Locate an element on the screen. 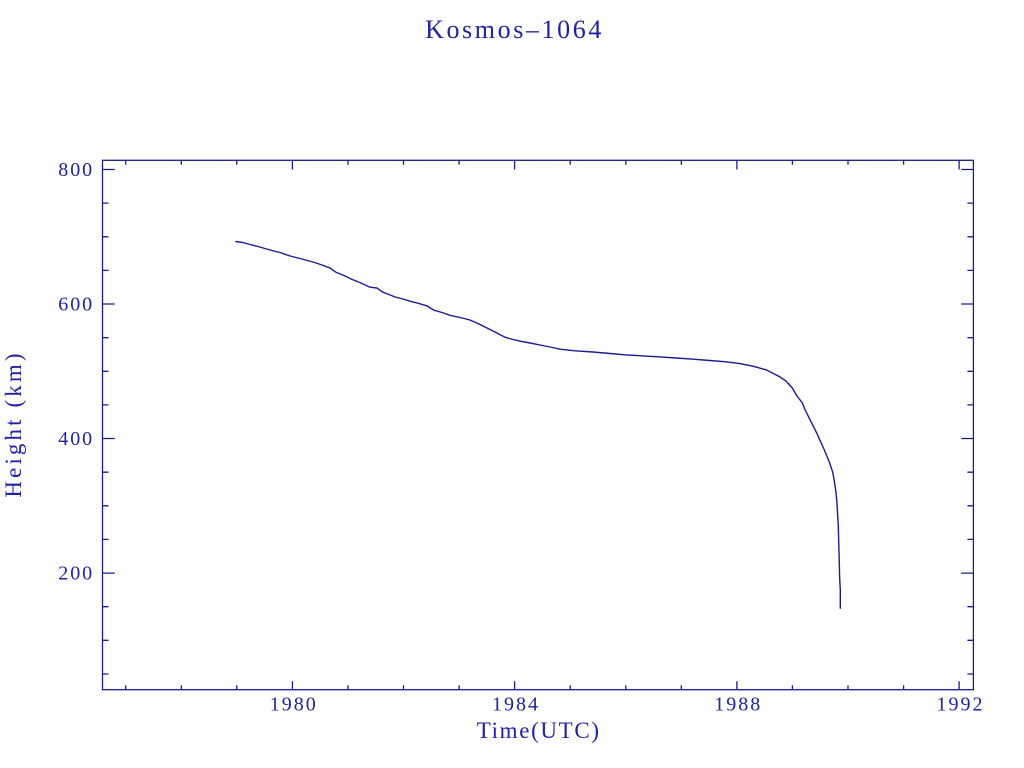 The width and height of the screenshot is (1024, 768). svg-text: 600 is located at coordinates (76, 305).